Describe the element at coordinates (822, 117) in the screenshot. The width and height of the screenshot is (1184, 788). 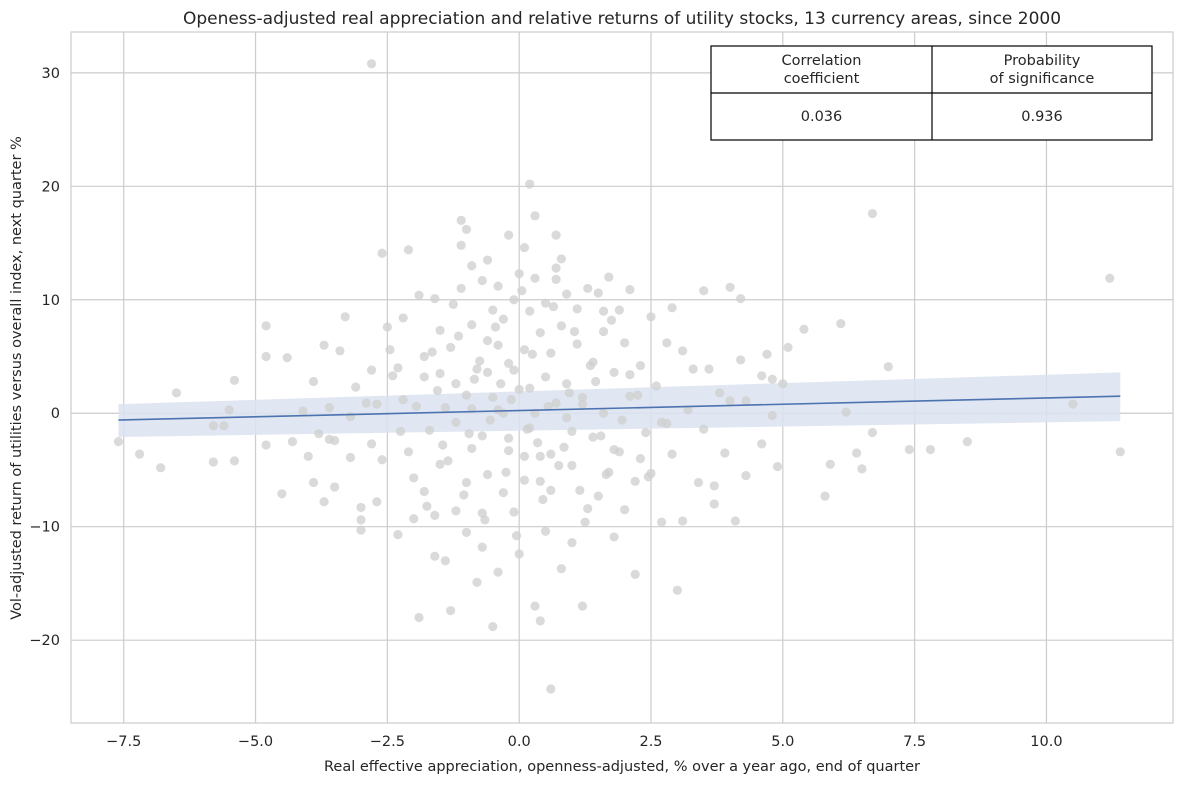
I see `stats-table-value: 0.036` at that location.